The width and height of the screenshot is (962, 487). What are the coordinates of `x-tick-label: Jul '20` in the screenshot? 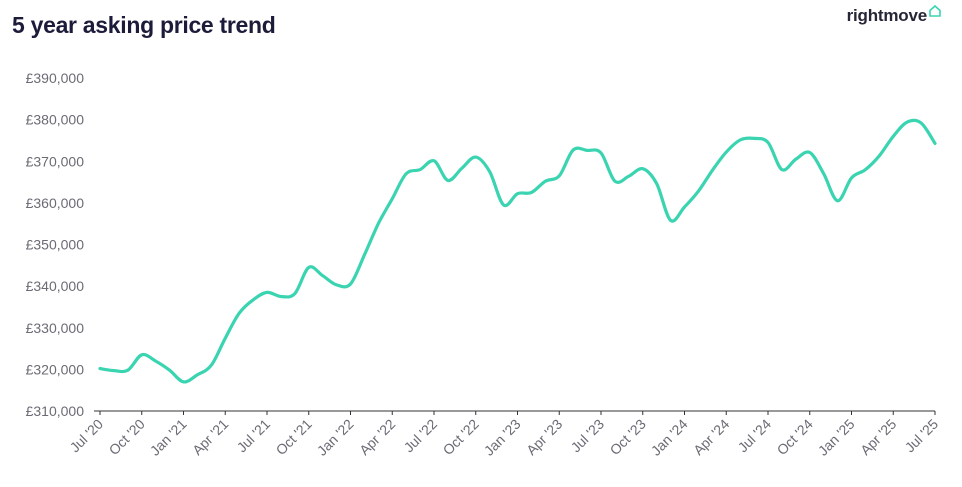 It's located at (87, 436).